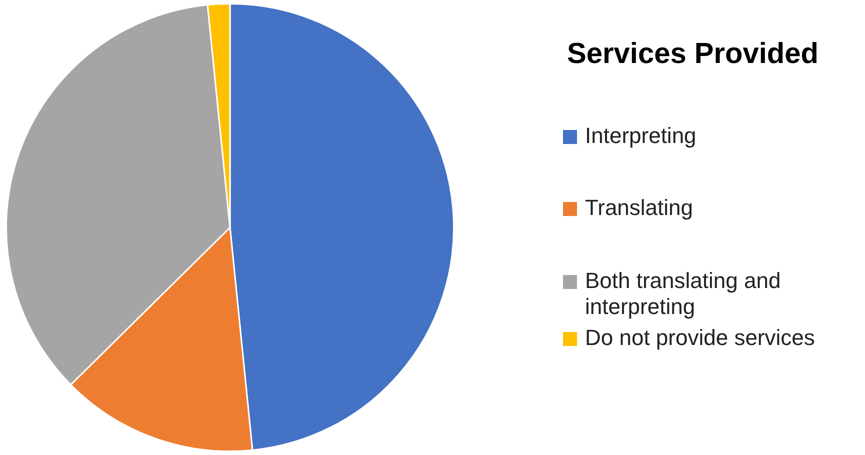 Image resolution: width=865 pixels, height=455 pixels. I want to click on legend-label: Translating, so click(639, 208).